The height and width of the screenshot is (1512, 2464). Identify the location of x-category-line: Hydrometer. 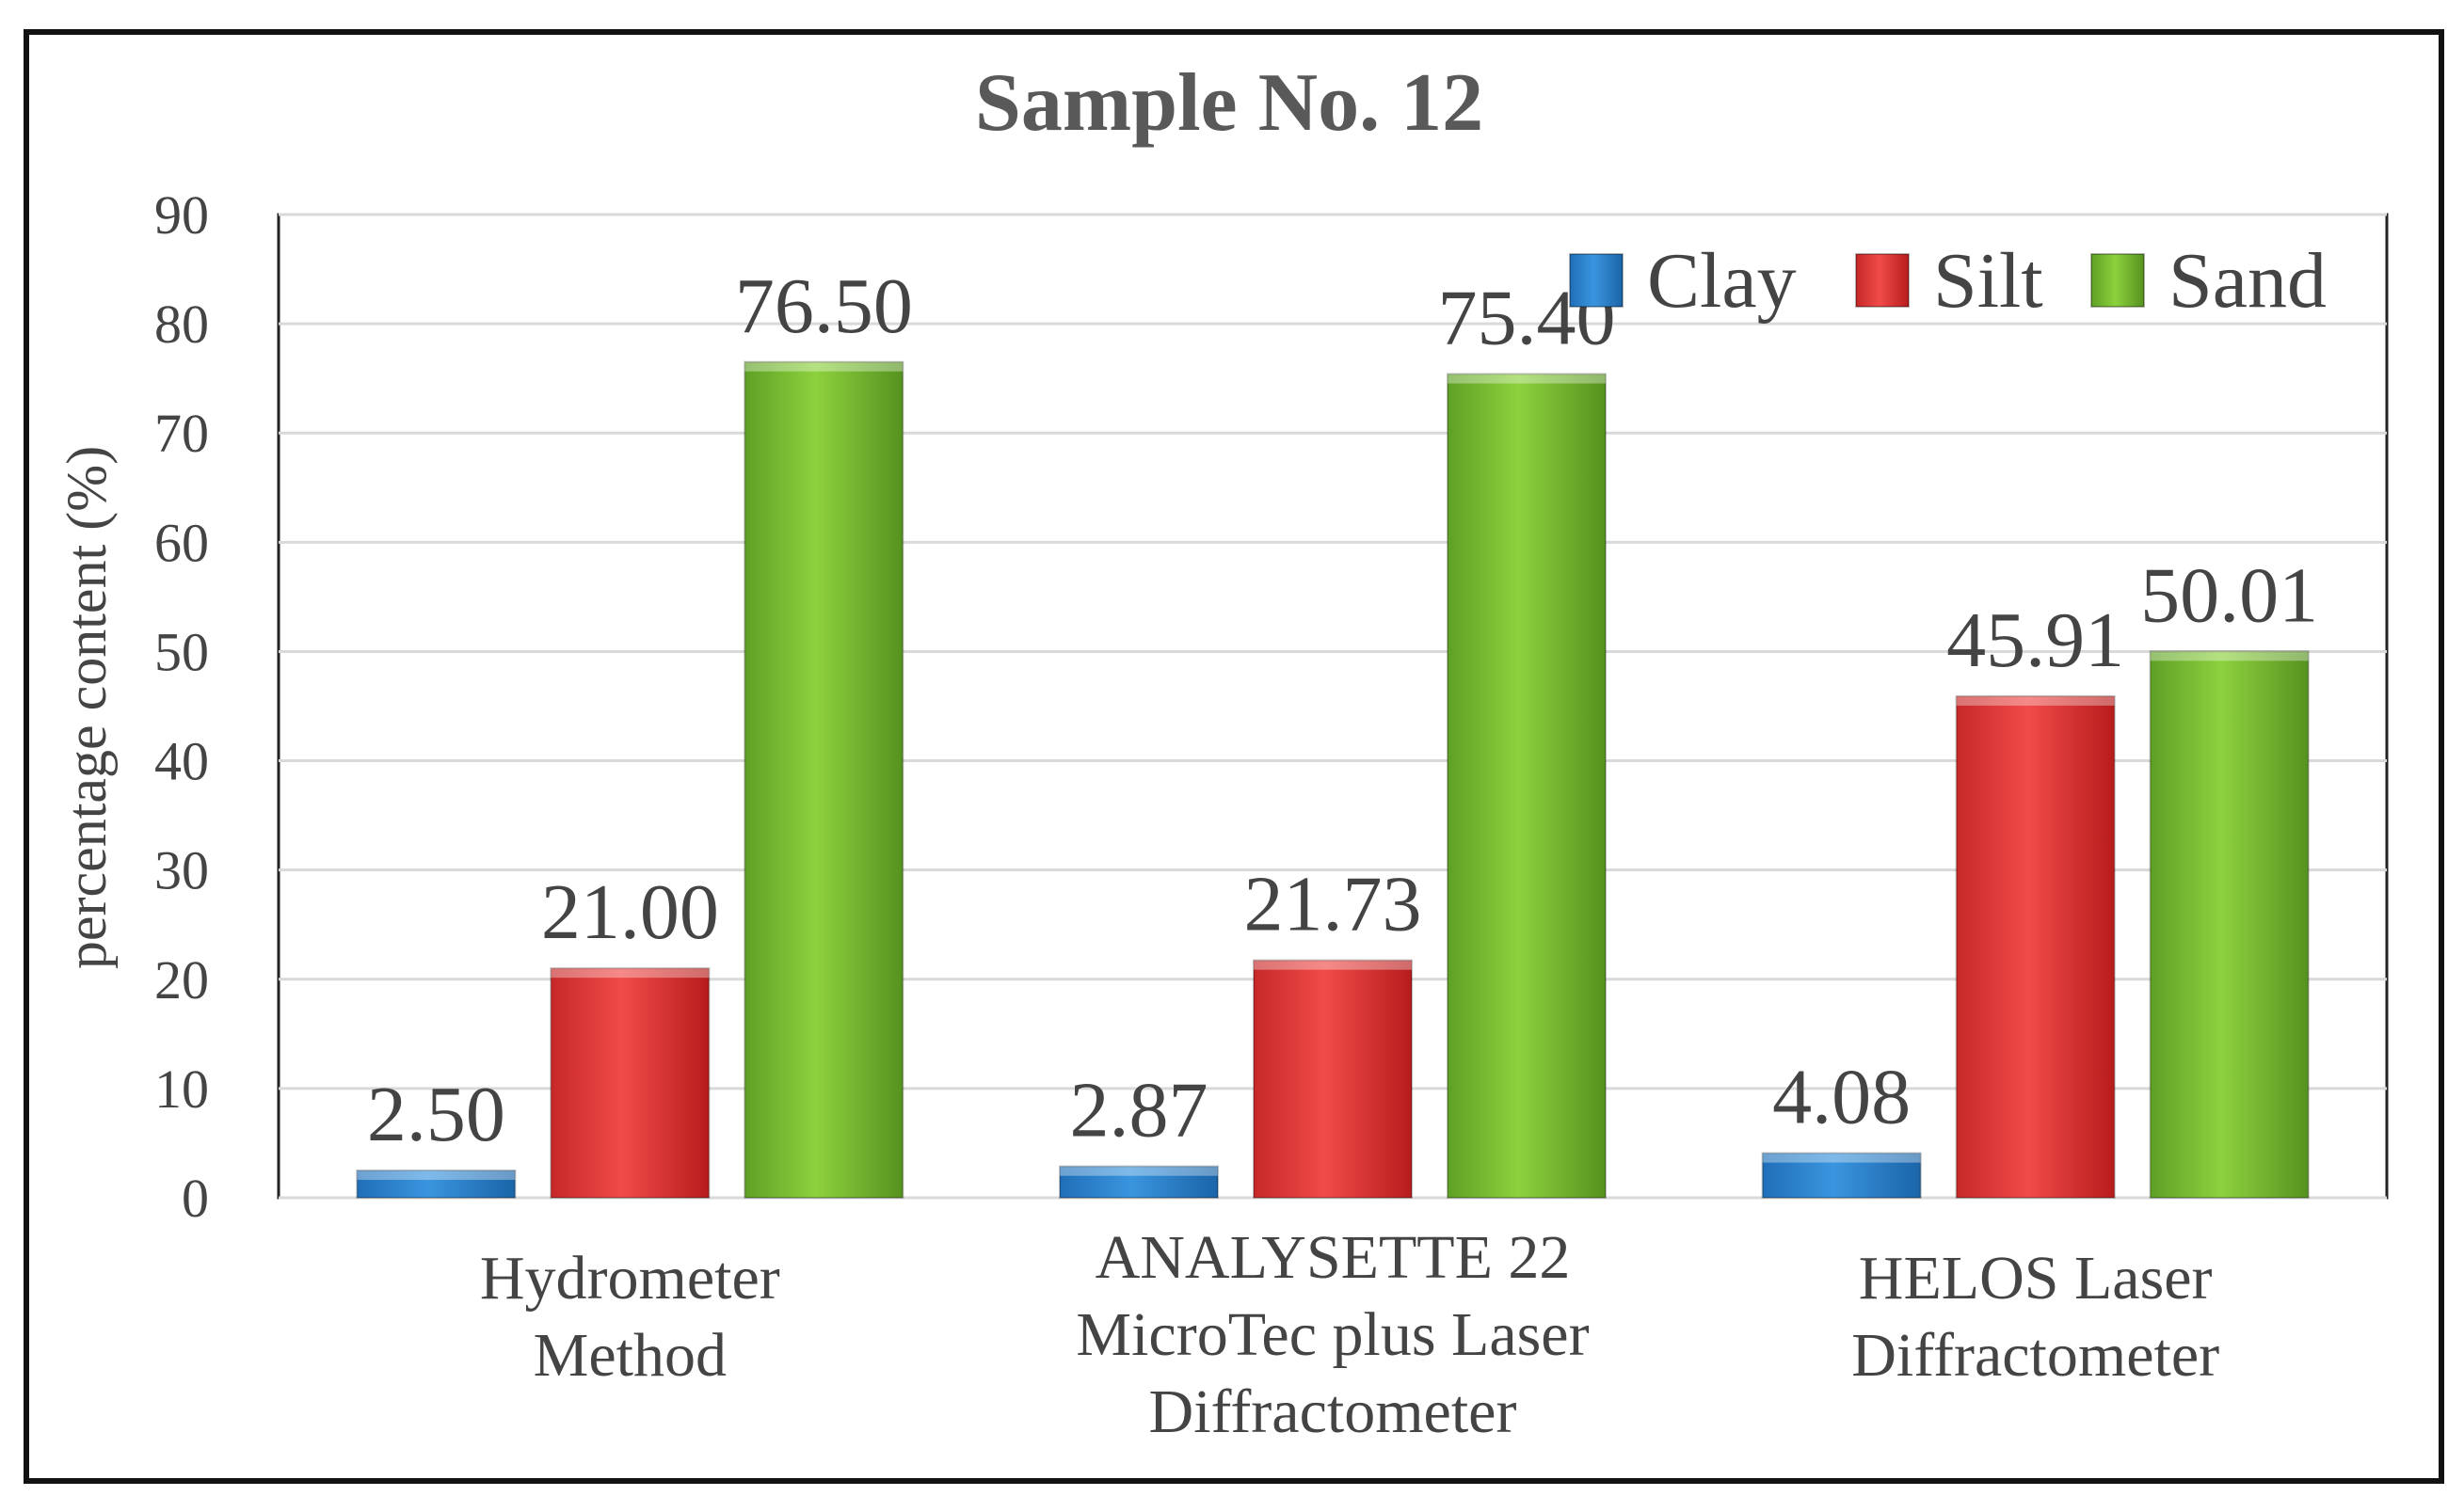
(630, 1278).